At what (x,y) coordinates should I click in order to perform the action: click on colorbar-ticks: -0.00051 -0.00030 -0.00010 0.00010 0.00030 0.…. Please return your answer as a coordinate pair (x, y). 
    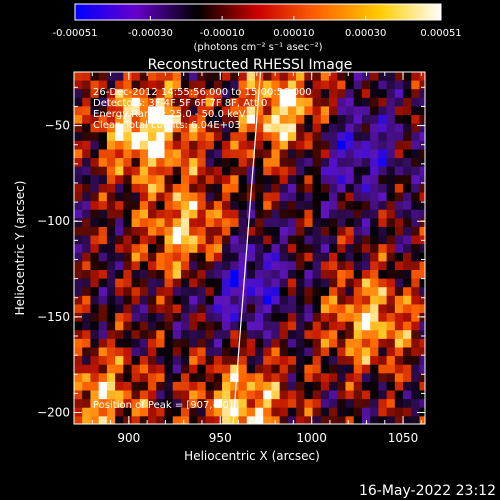
    Looking at the image, I should click on (257, 27).